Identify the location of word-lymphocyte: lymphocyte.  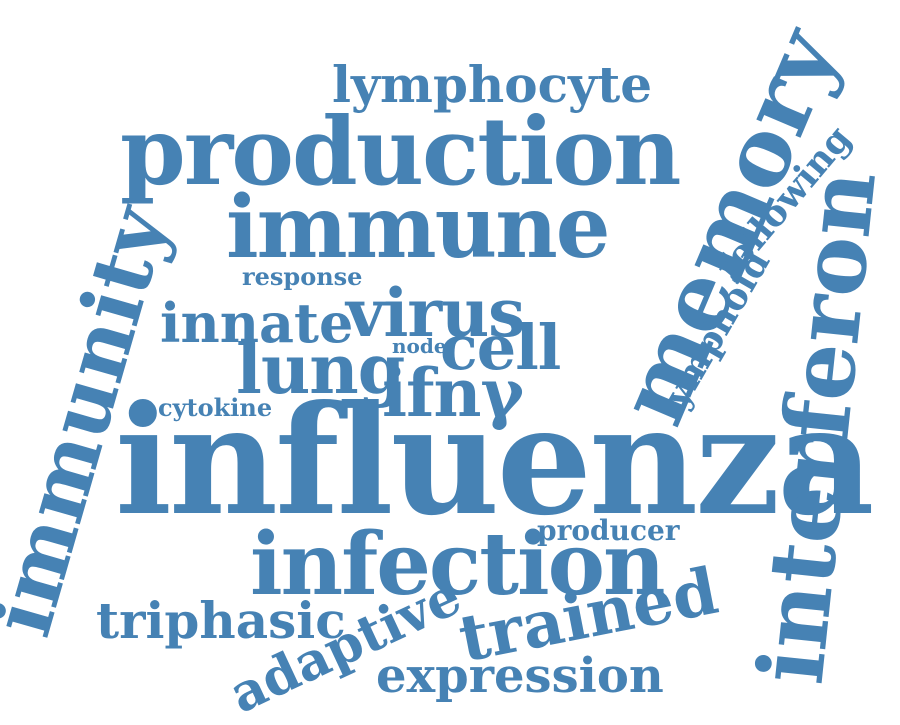
(492, 84).